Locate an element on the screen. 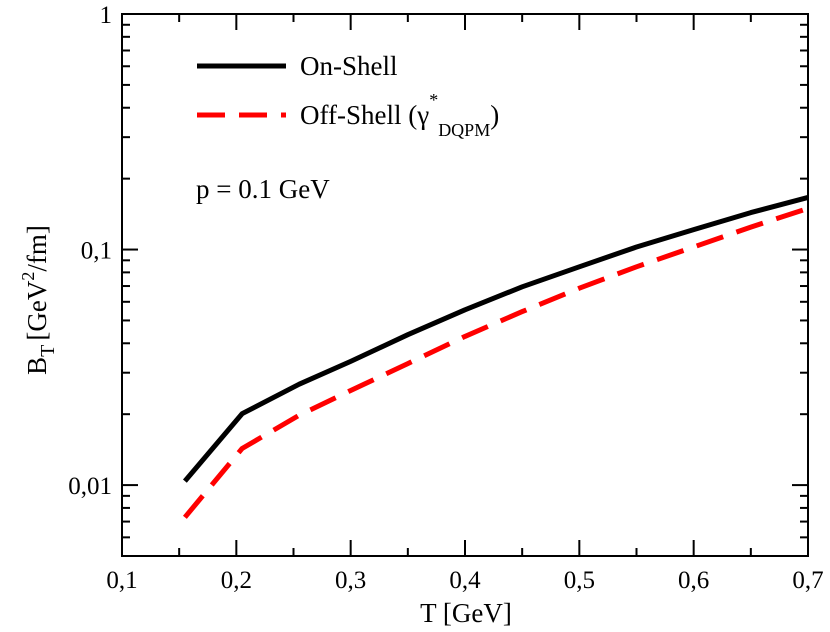  y-axis-title-unit-sup: 2 is located at coordinates (28, 276).